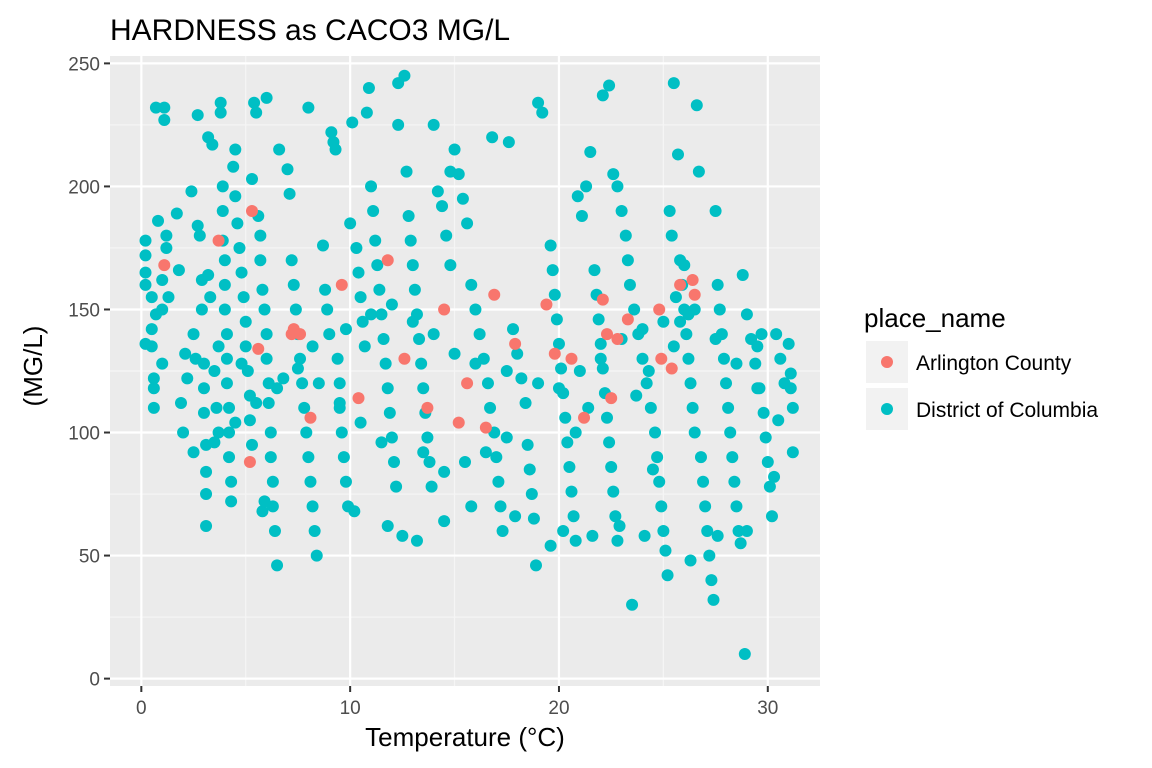 This screenshot has width=1152, height=768. What do you see at coordinates (887, 362) in the screenshot?
I see `legend-key-arlington` at bounding box center [887, 362].